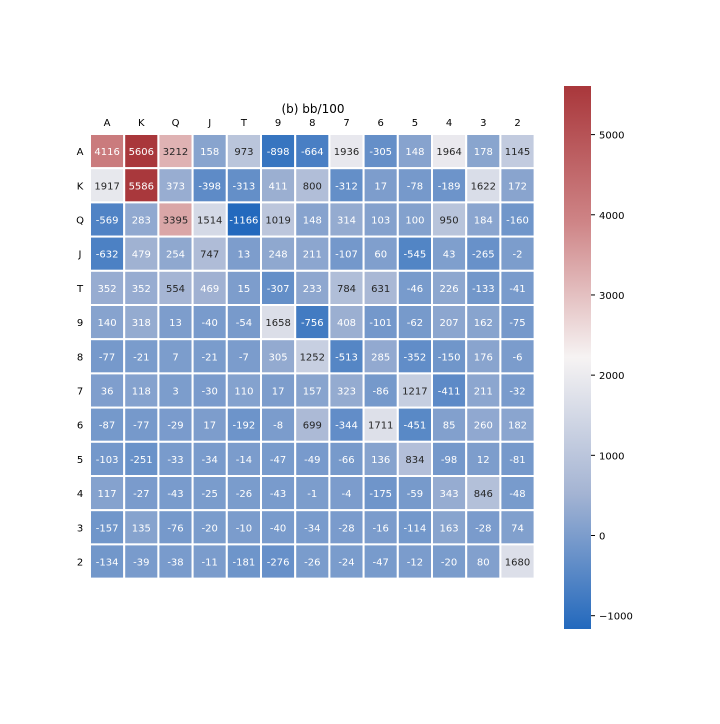  I want to click on cell-value-label: 631, so click(380, 289).